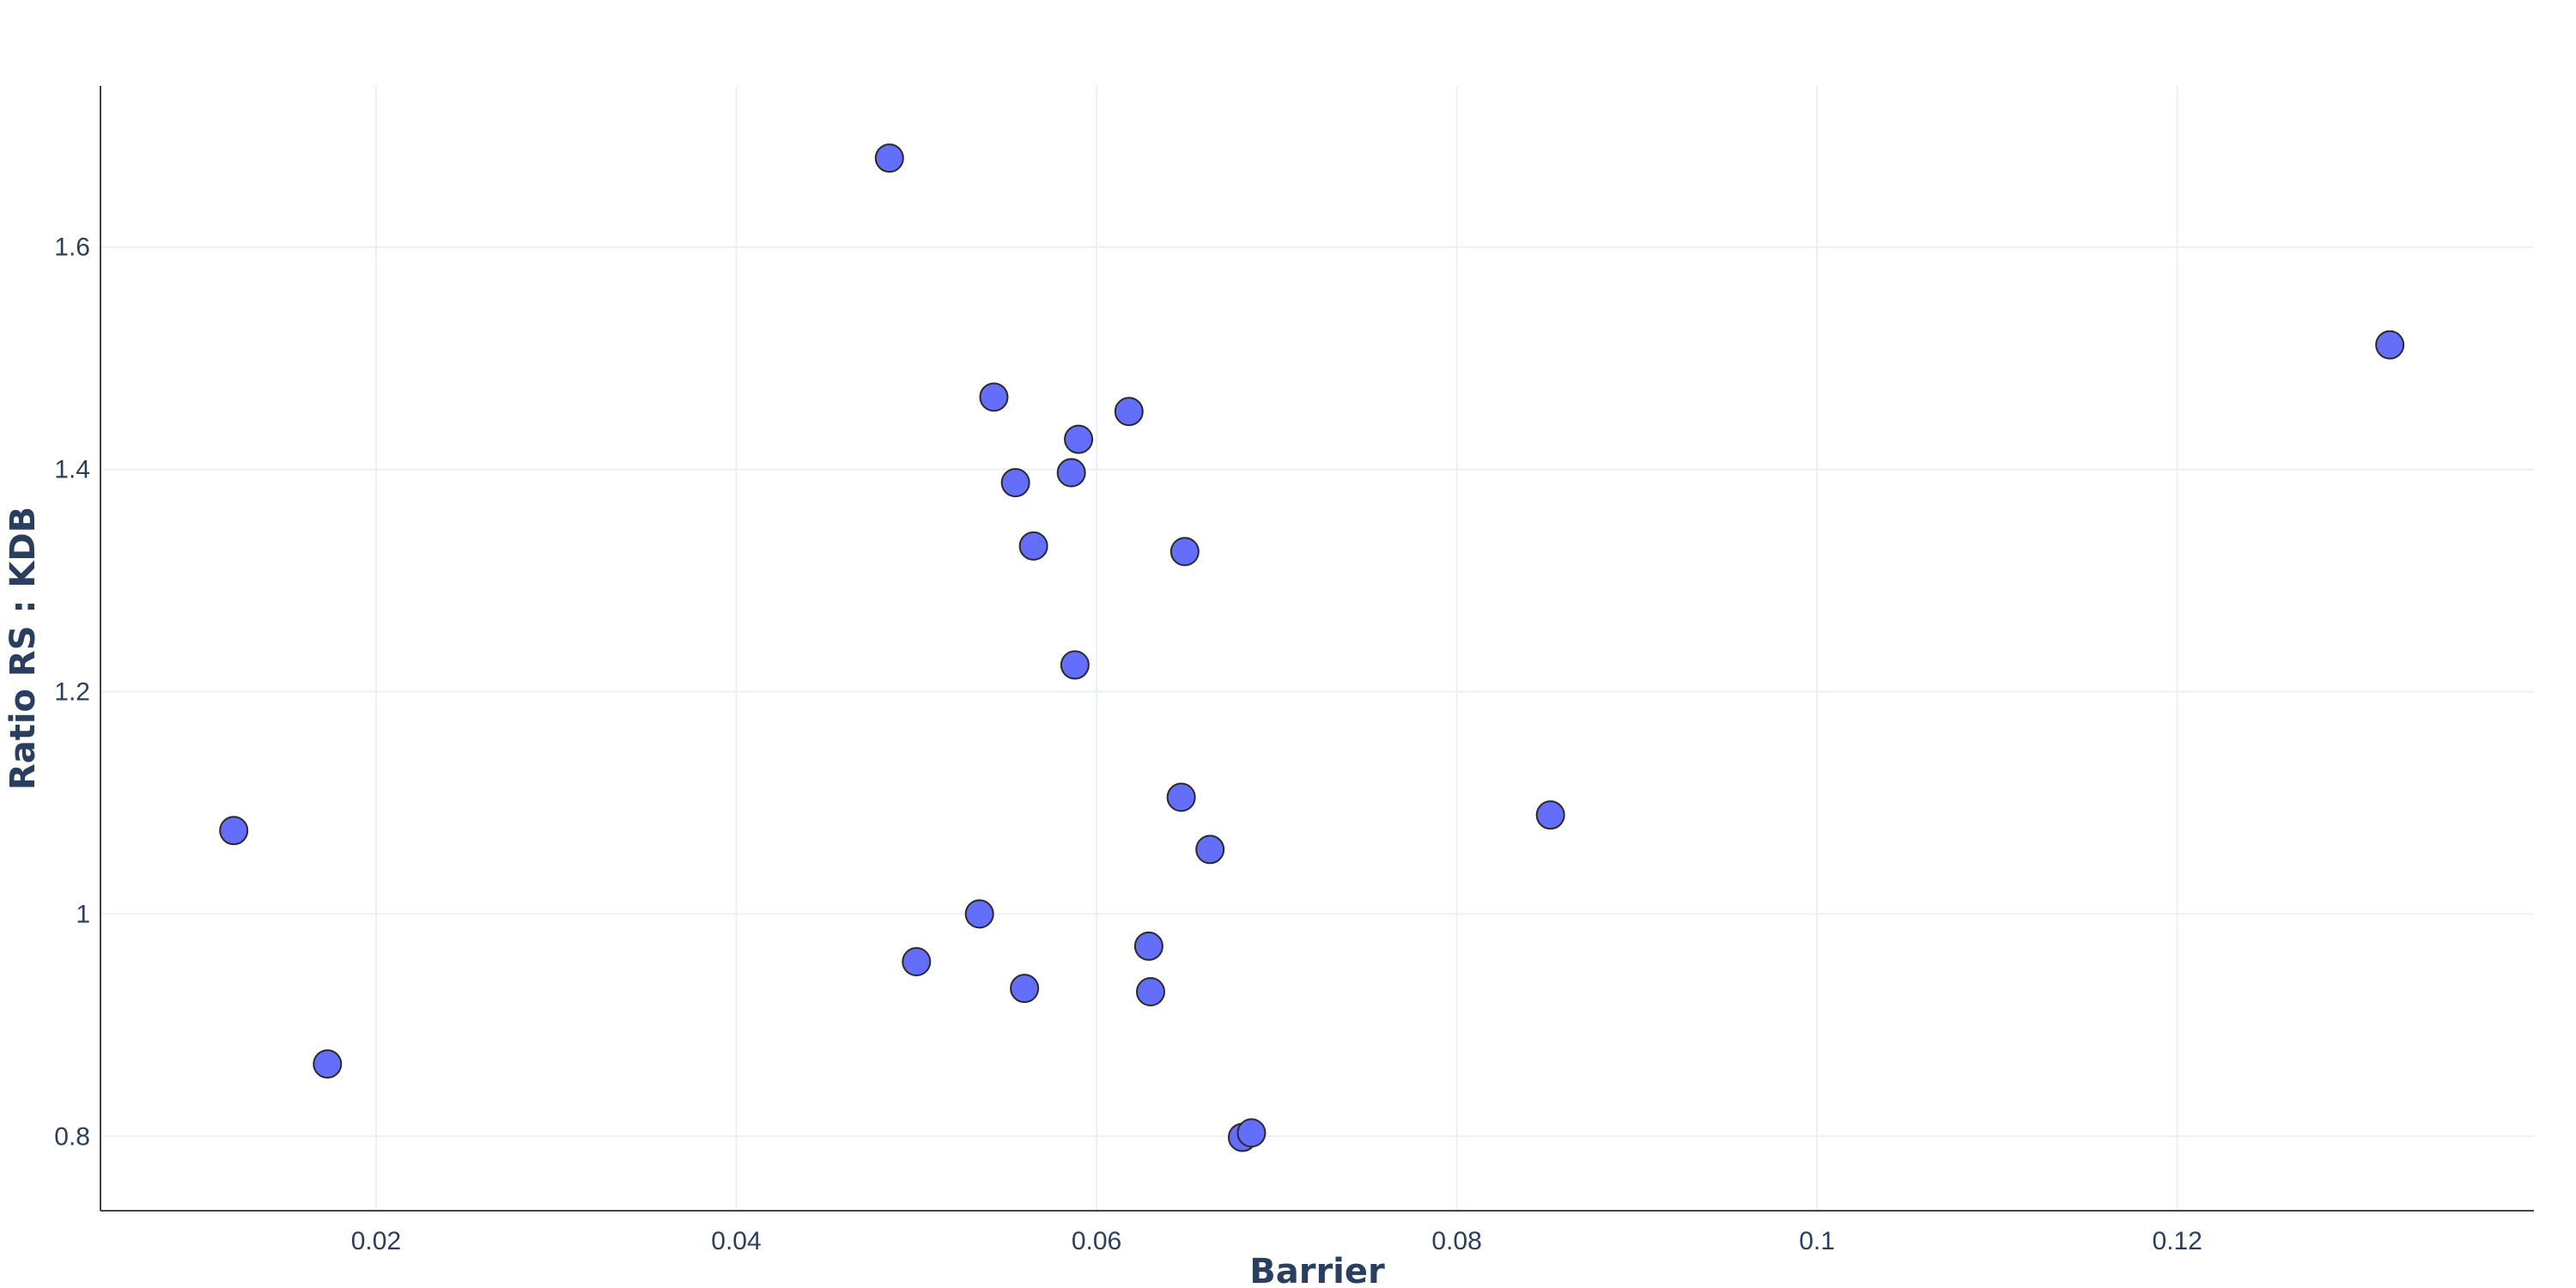  Describe the element at coordinates (72, 248) in the screenshot. I see `y-tick-label: 1.6` at that location.